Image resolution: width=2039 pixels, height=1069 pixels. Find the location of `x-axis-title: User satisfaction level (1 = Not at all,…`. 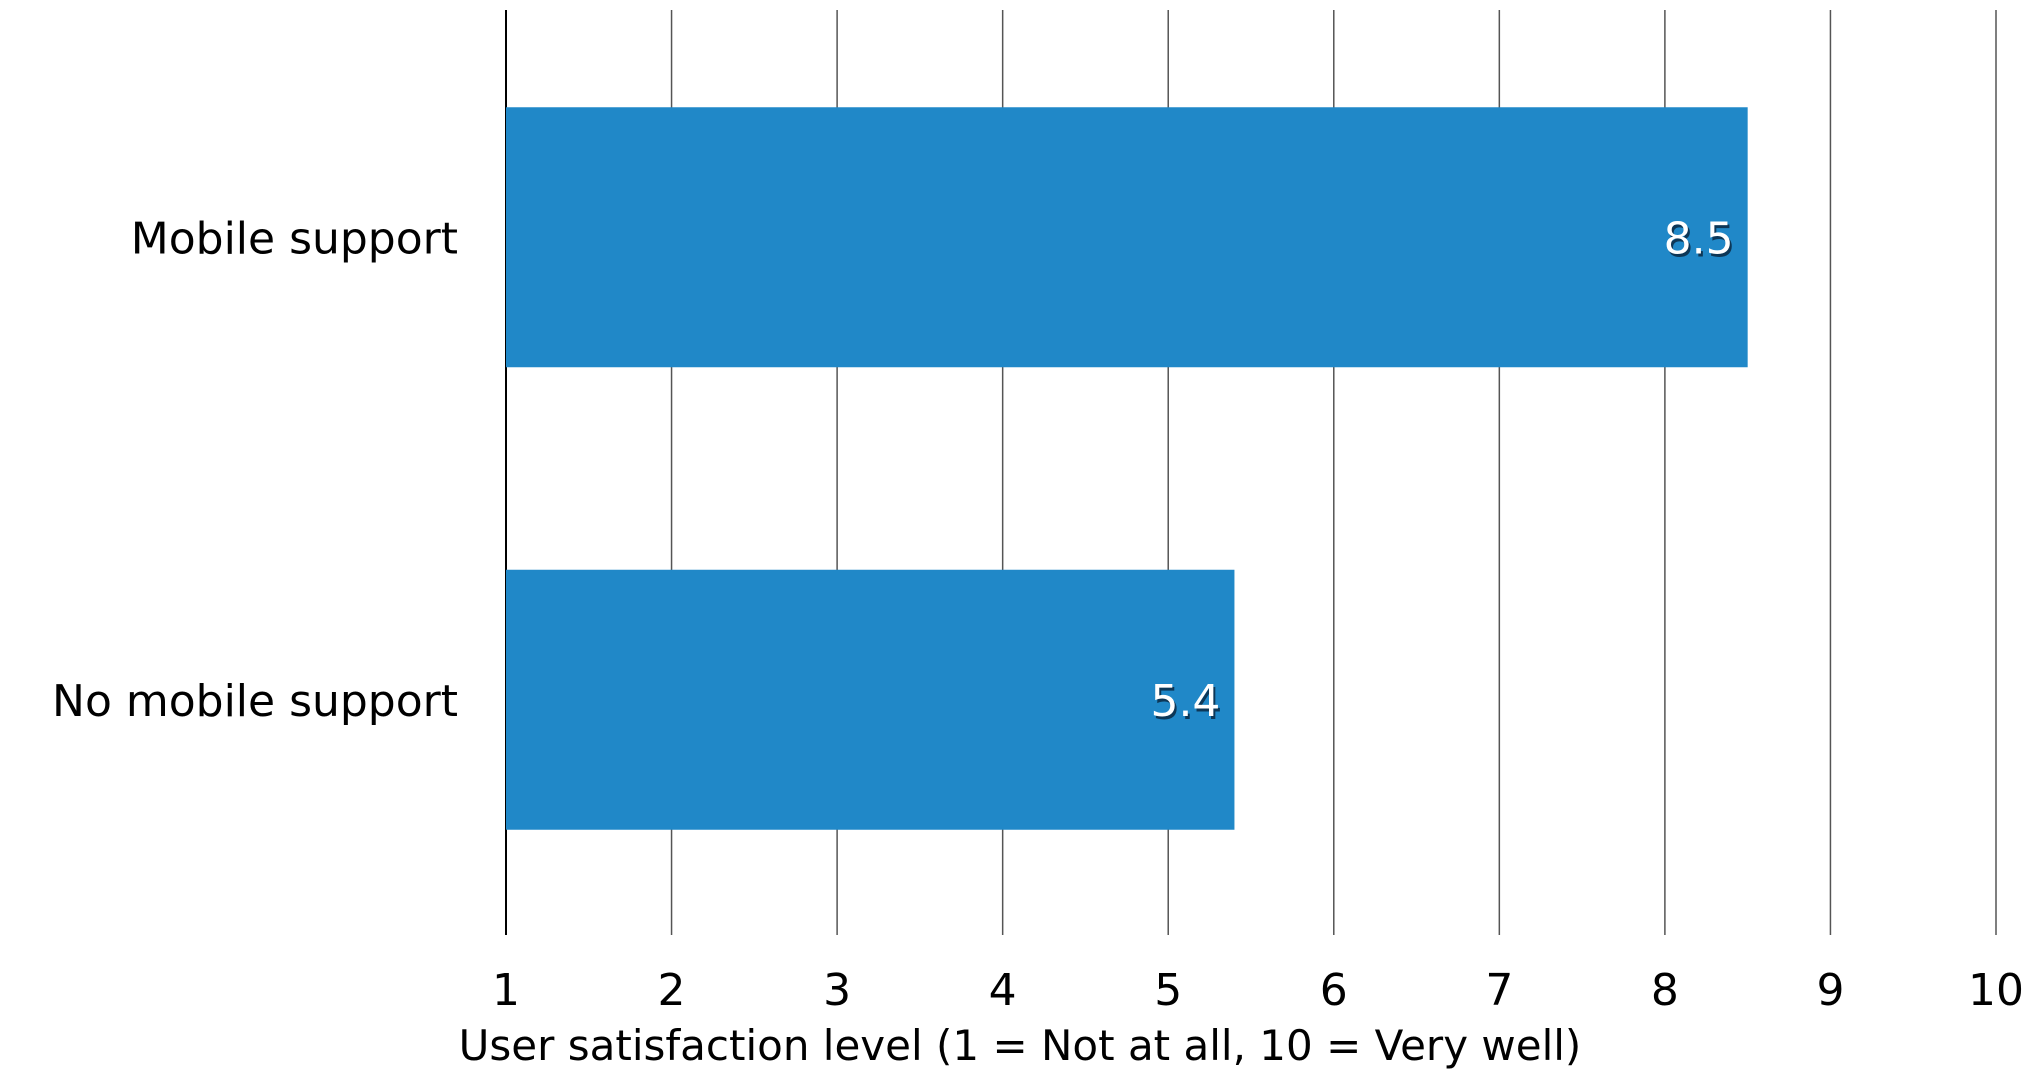

x-axis-title: User satisfaction level (1 = Not at all,… is located at coordinates (1020, 1045).